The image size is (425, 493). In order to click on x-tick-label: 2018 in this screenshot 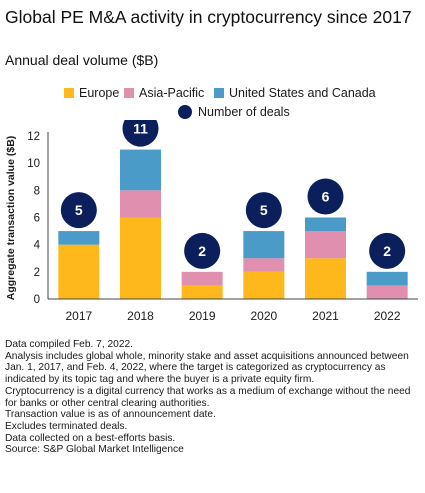, I will do `click(140, 316)`.